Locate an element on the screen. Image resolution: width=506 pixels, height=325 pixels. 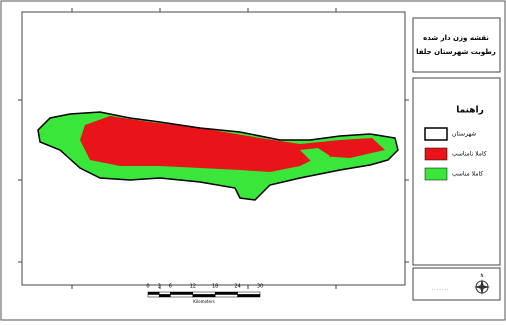
scale-label: 12 is located at coordinates (193, 287).